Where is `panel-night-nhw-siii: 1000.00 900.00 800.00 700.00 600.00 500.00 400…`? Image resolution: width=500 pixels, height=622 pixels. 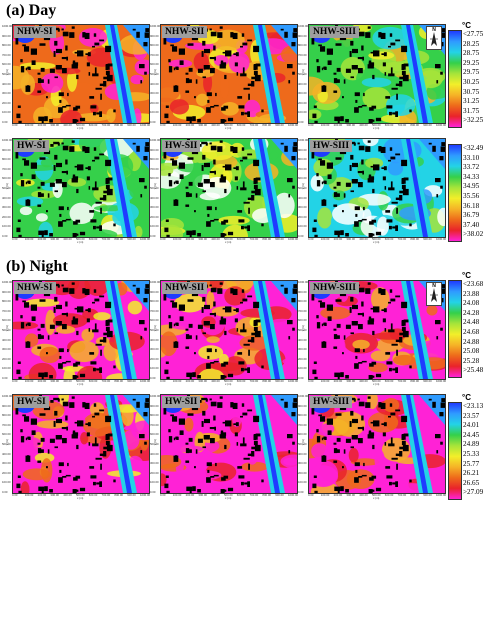
panel-night-nhw-siii: 1000.00 900.00 800.00 700.00 600.00 500.00 400… is located at coordinates (372, 332).